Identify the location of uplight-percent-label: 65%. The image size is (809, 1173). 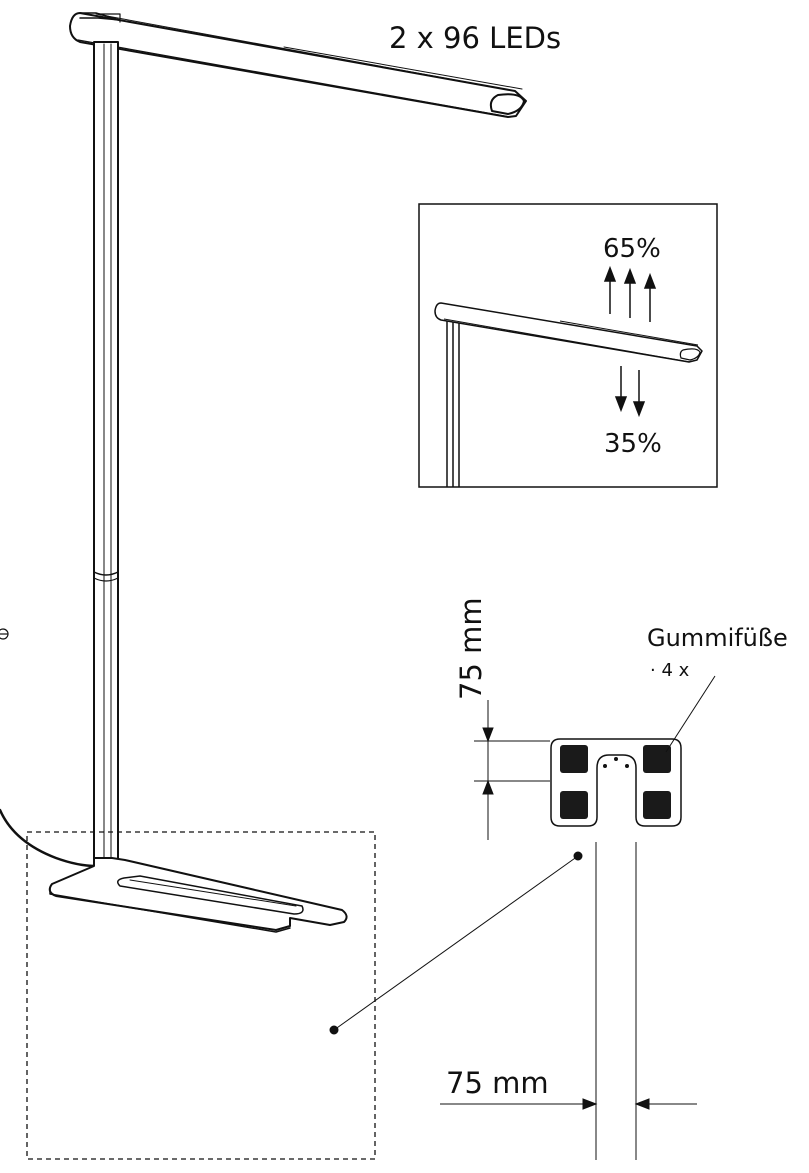
(632, 249).